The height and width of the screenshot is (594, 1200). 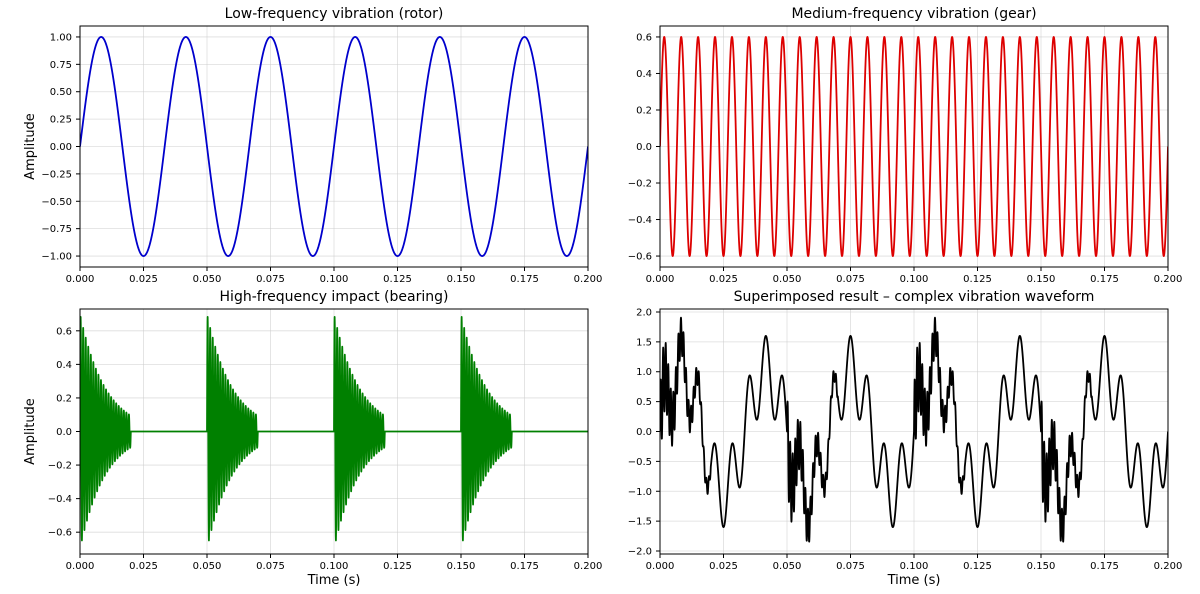 I want to click on y-tick-label: 0.25, so click(x=61, y=120).